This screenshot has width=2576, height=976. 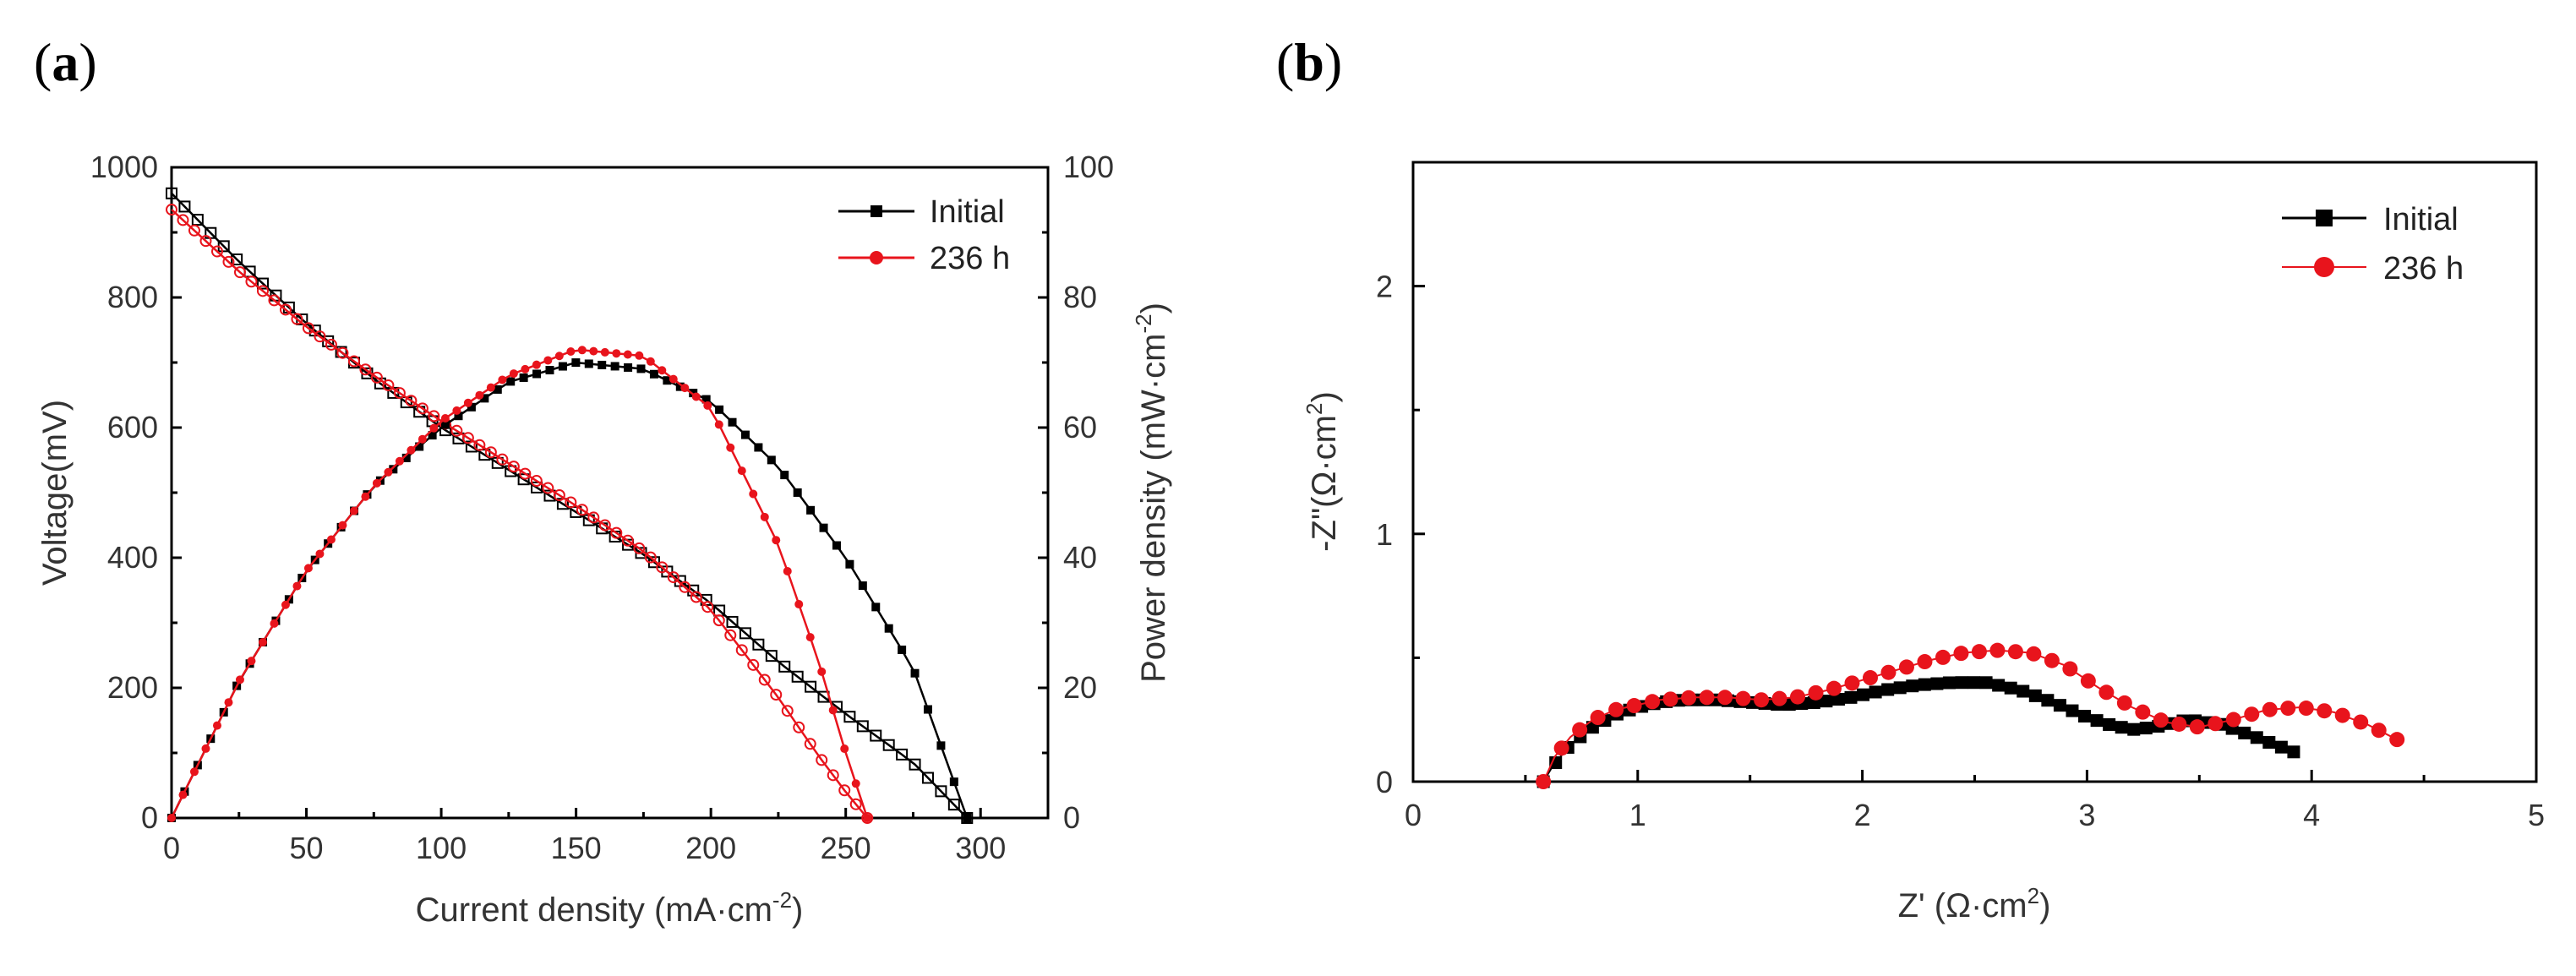 What do you see at coordinates (2086, 815) in the screenshot?
I see `plot-b-xtick-label: 3` at bounding box center [2086, 815].